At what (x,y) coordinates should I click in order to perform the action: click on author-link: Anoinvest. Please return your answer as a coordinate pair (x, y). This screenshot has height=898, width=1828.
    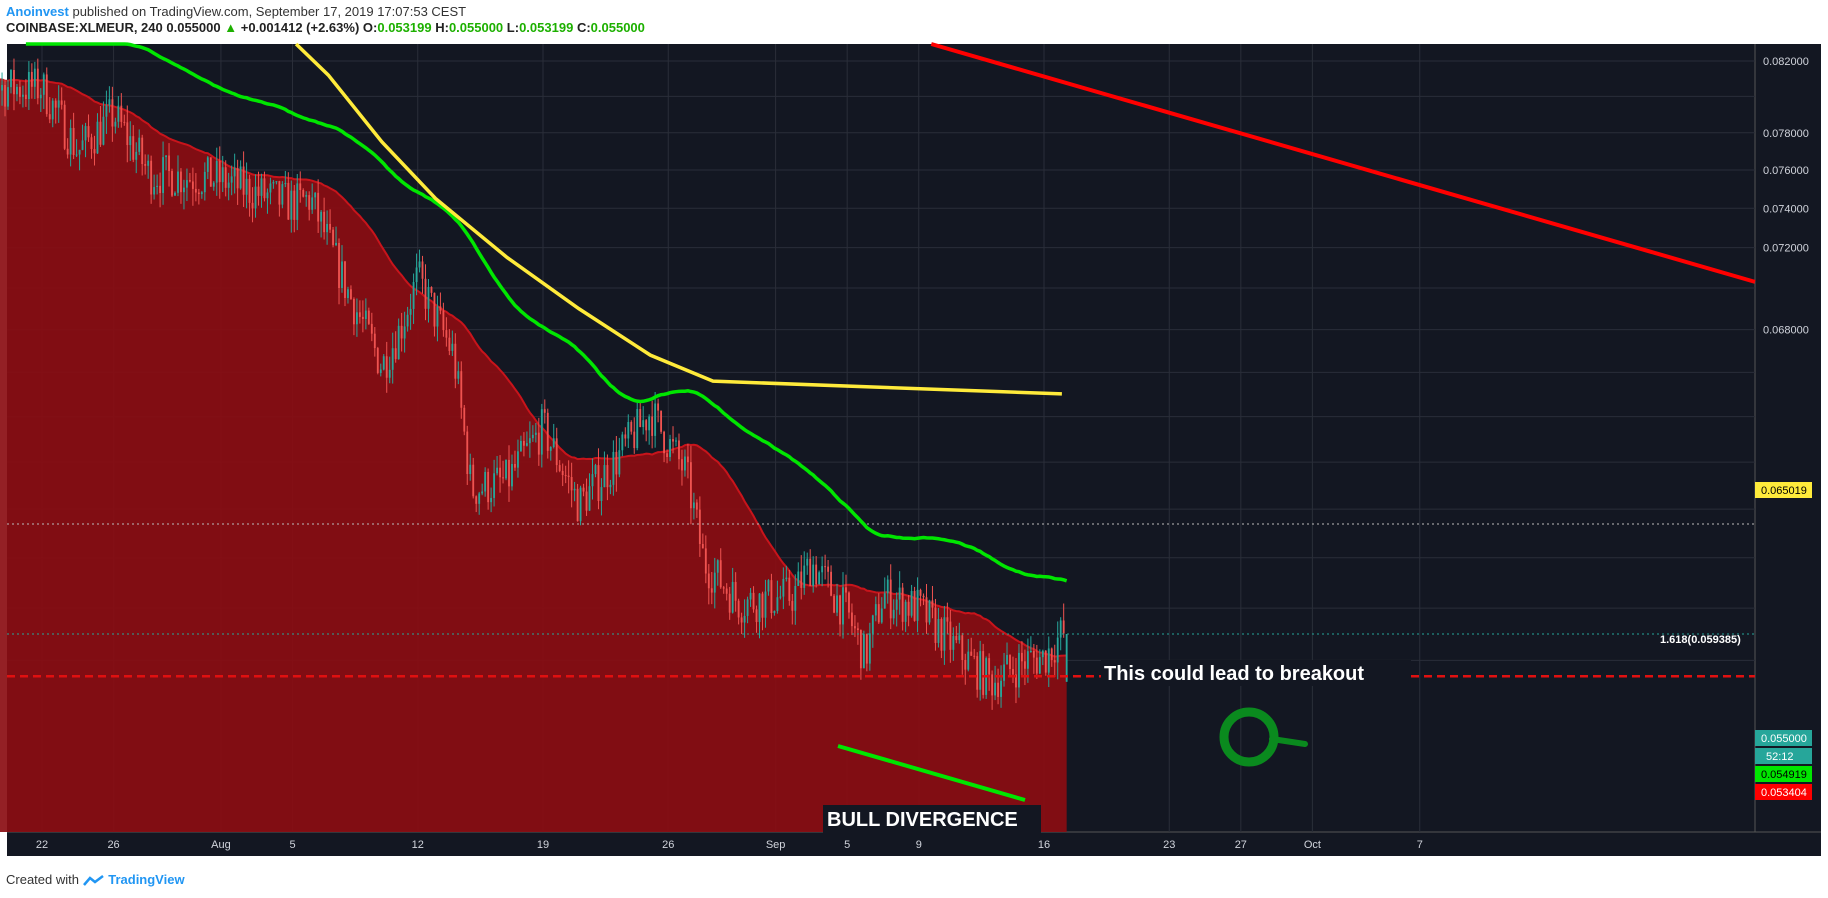
    Looking at the image, I should click on (37, 11).